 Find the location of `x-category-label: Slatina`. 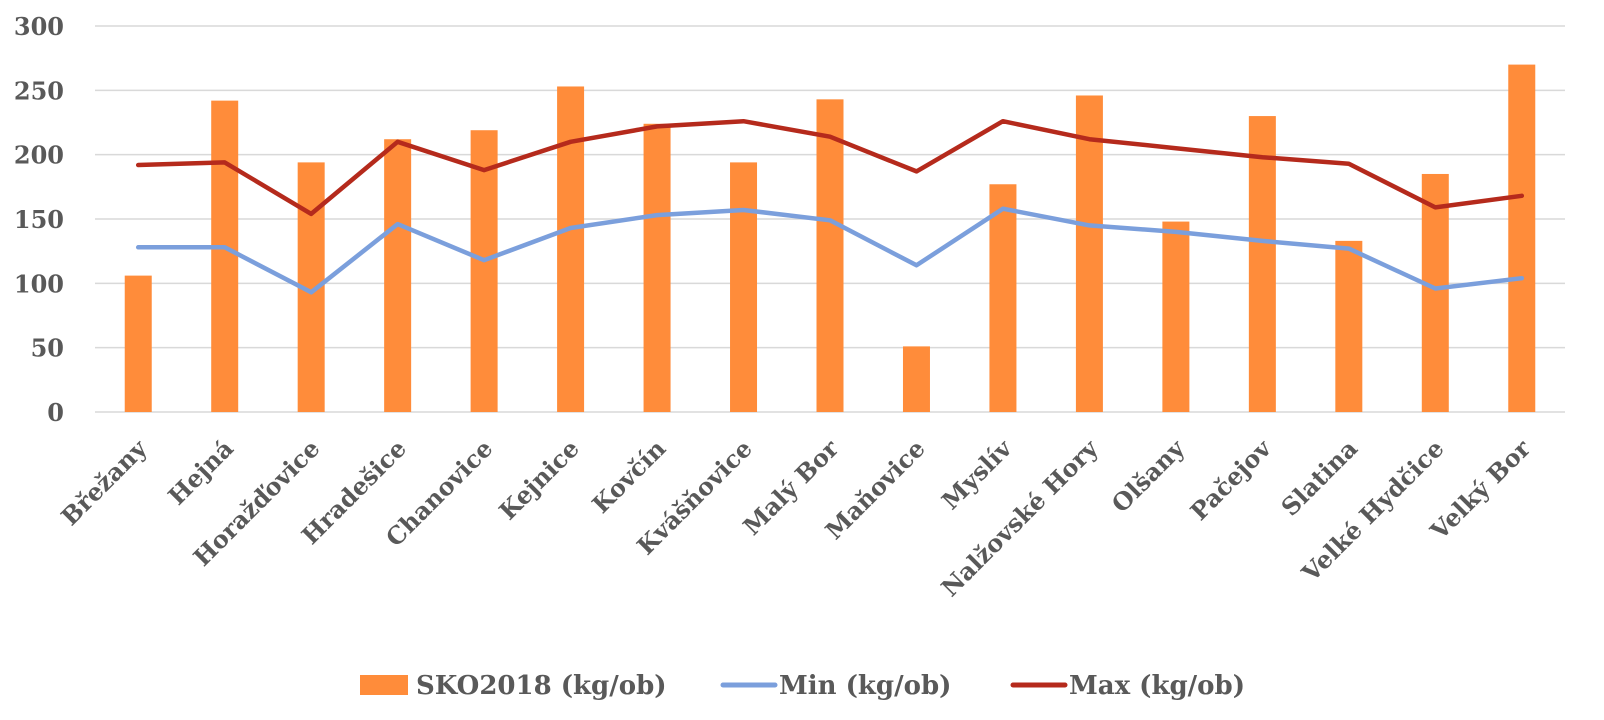

x-category-label: Slatina is located at coordinates (1319, 478).